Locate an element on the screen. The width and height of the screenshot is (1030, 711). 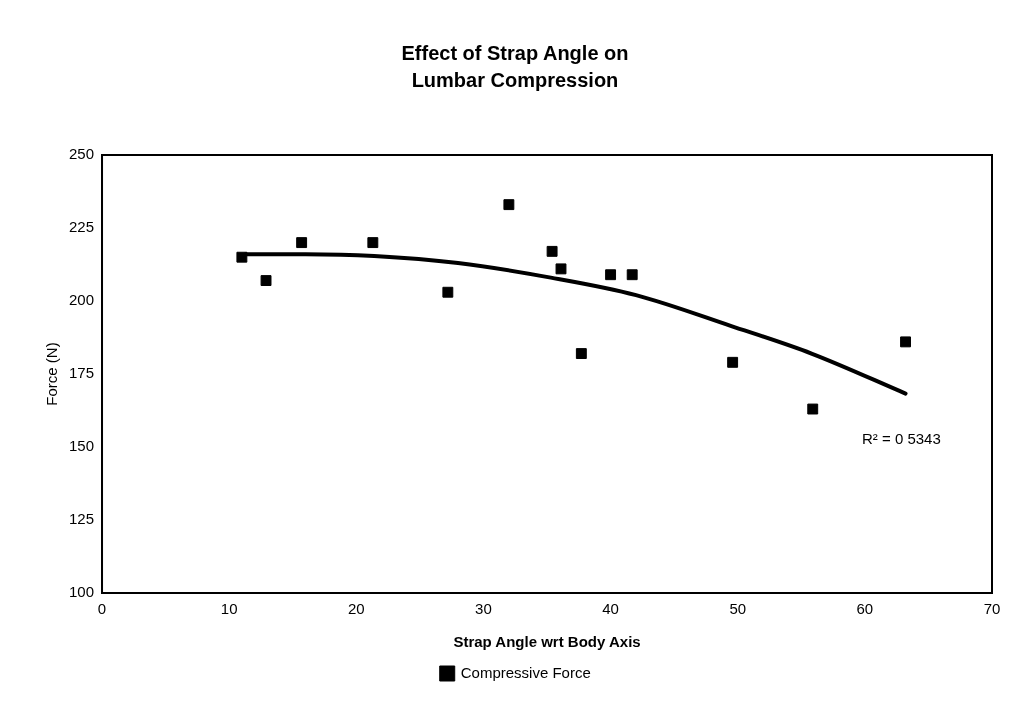
legend-label: Compressive Force is located at coordinates (525, 672).